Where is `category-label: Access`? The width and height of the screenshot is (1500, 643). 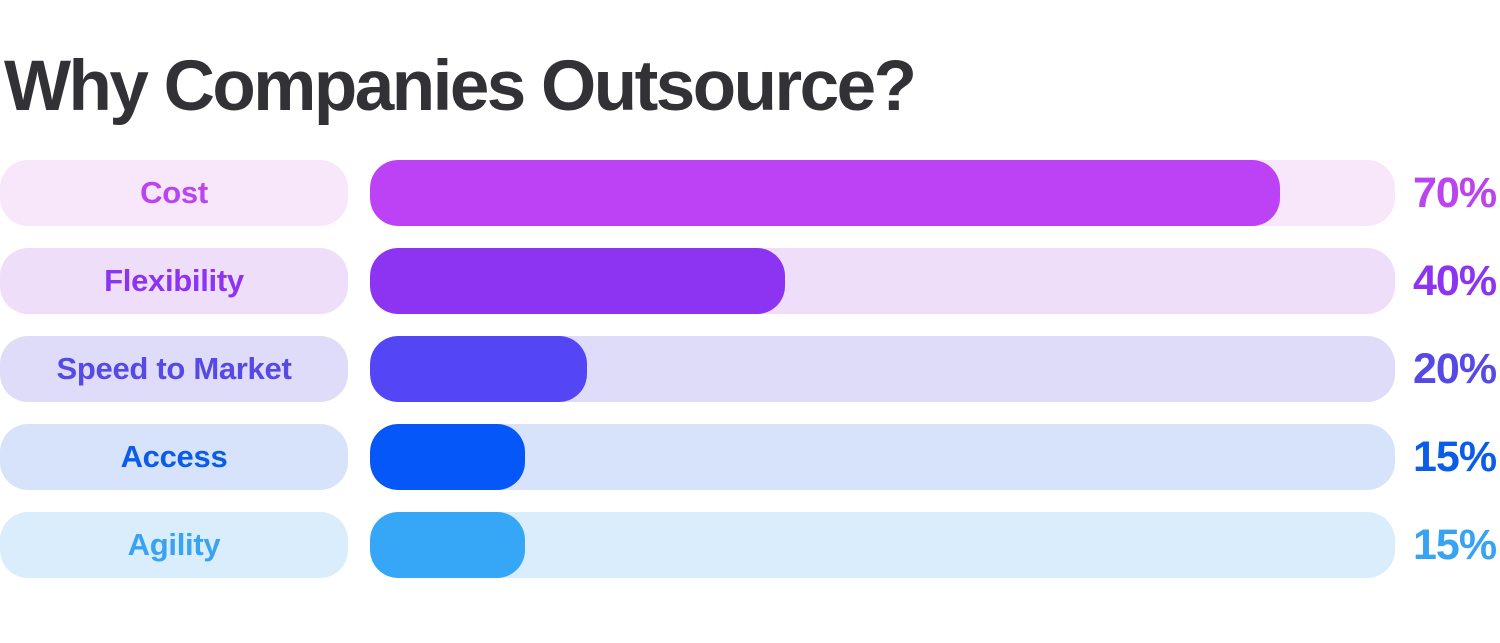
category-label: Access is located at coordinates (174, 456).